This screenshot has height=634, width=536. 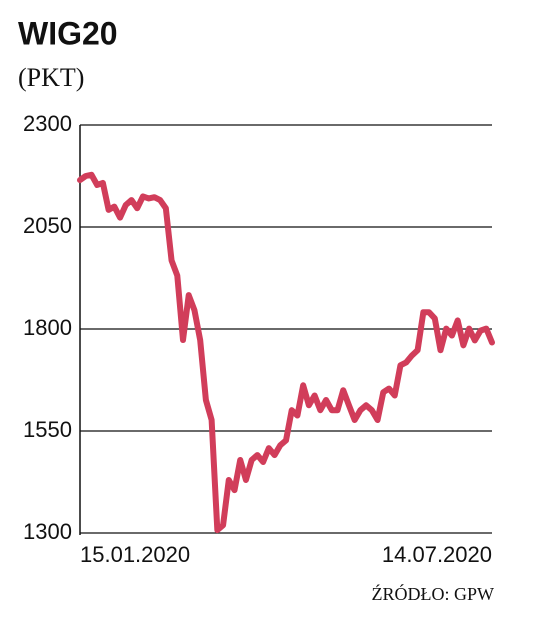 I want to click on y-tick-label: 1300, so click(x=47, y=531).